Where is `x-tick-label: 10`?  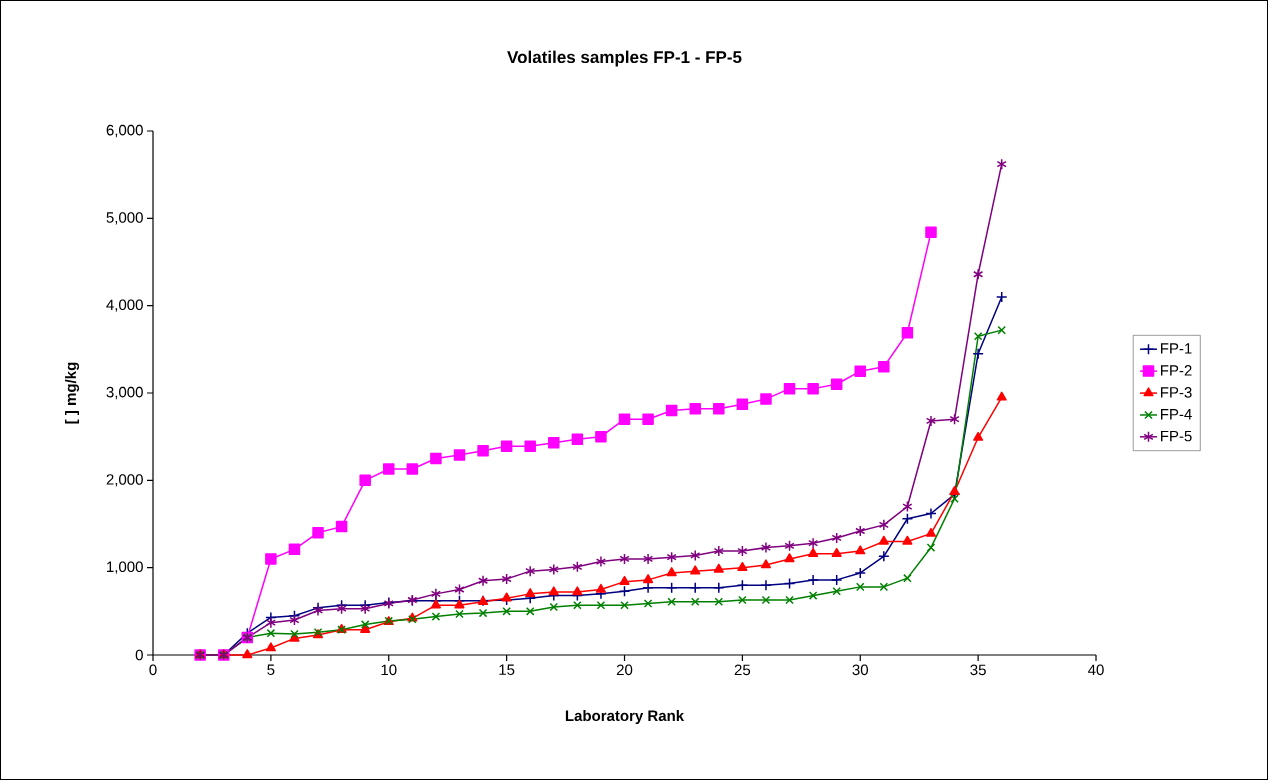
x-tick-label: 10 is located at coordinates (389, 670).